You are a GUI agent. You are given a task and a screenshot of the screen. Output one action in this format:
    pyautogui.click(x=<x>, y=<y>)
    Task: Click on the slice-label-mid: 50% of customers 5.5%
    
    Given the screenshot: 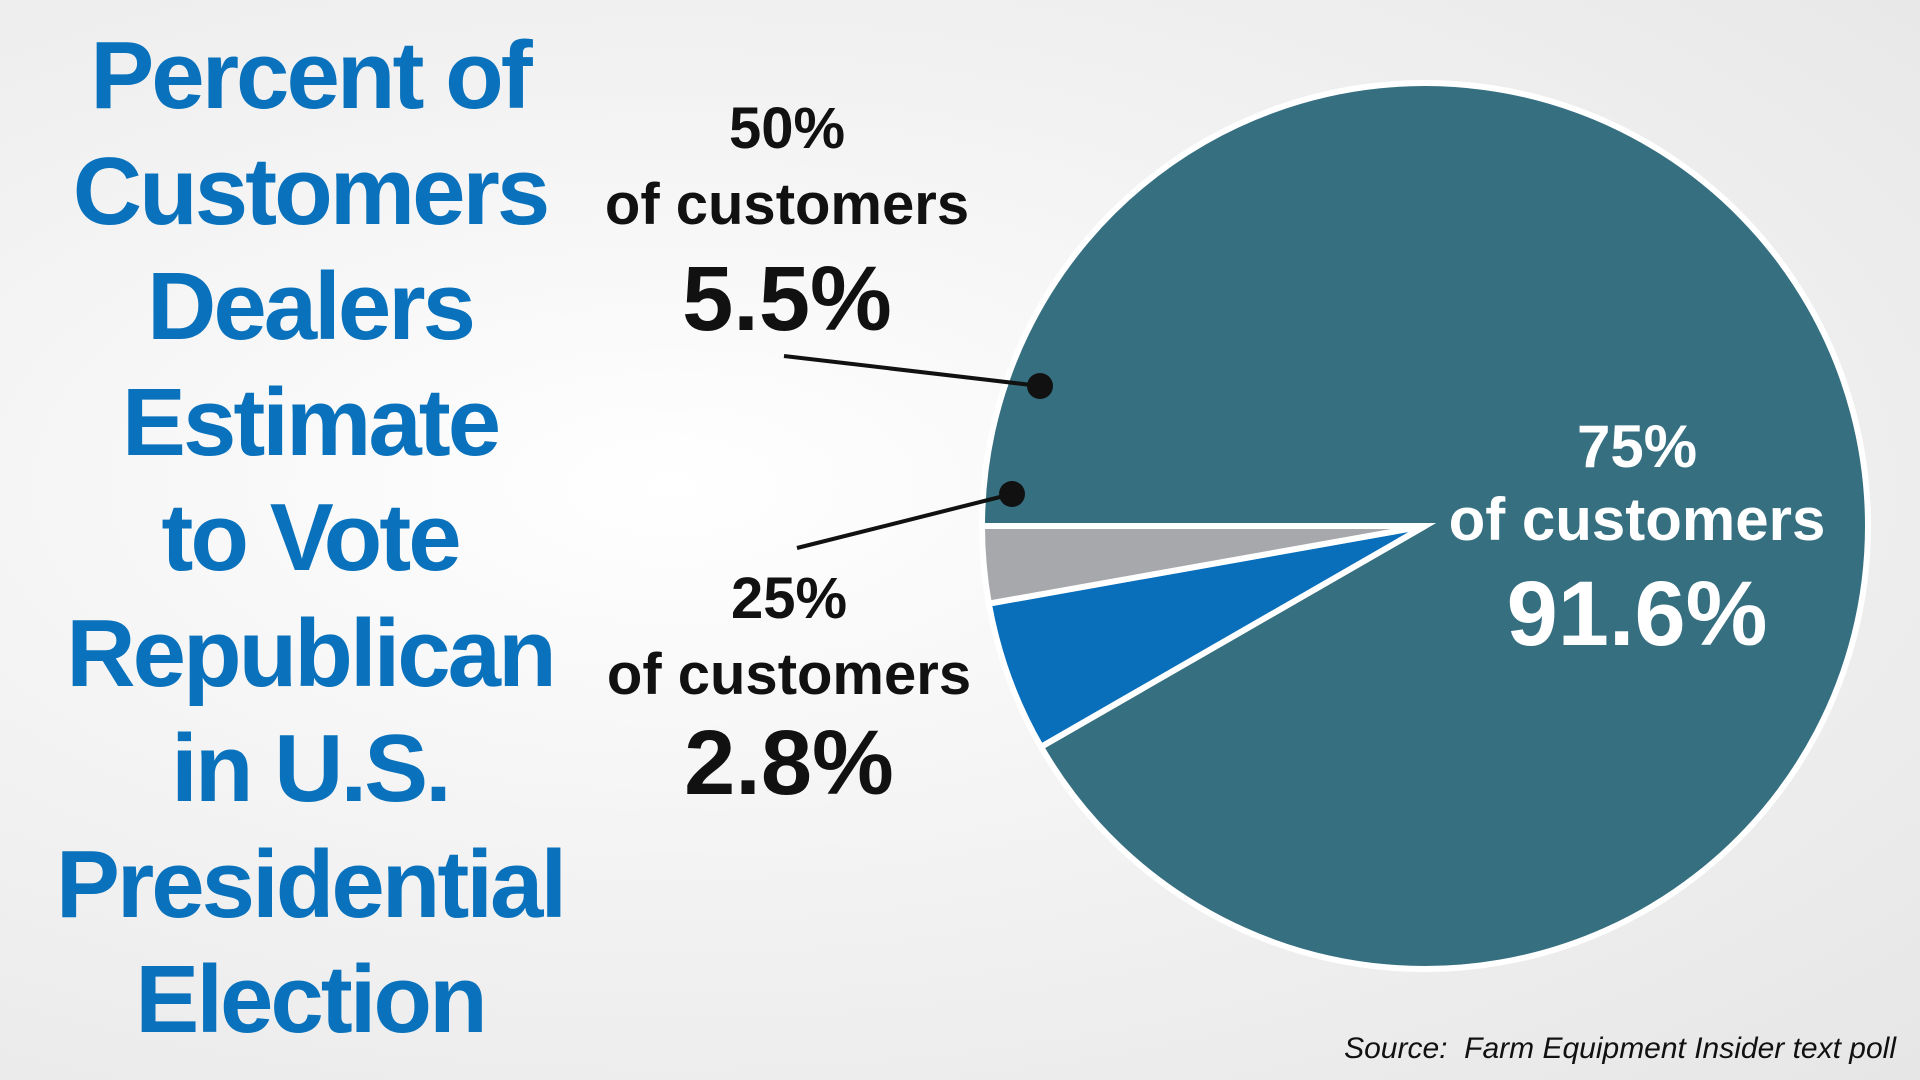 What is the action you would take?
    pyautogui.click(x=787, y=223)
    